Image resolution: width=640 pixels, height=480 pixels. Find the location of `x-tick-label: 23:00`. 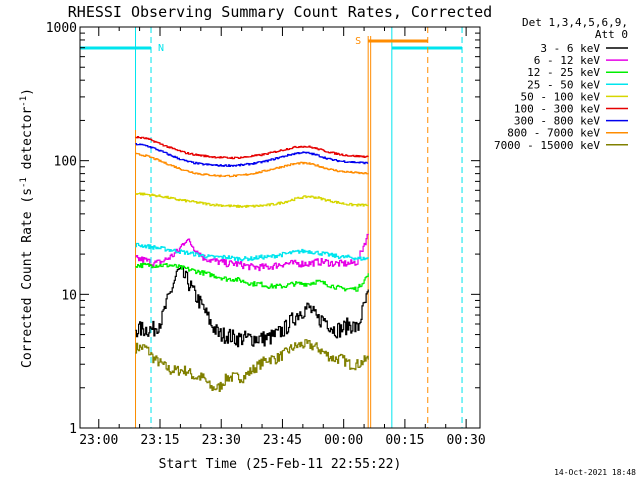

x-tick-label: 23:00 is located at coordinates (98, 440).